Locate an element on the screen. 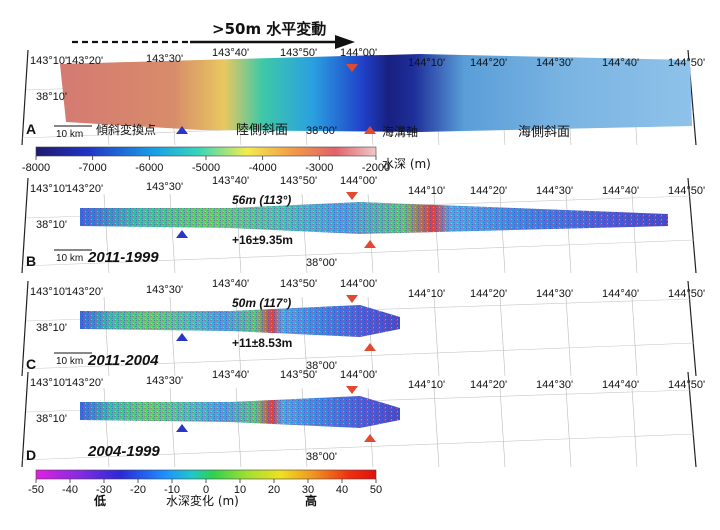 The height and width of the screenshot is (530, 720). change-colorbar-bar is located at coordinates (206, 474).